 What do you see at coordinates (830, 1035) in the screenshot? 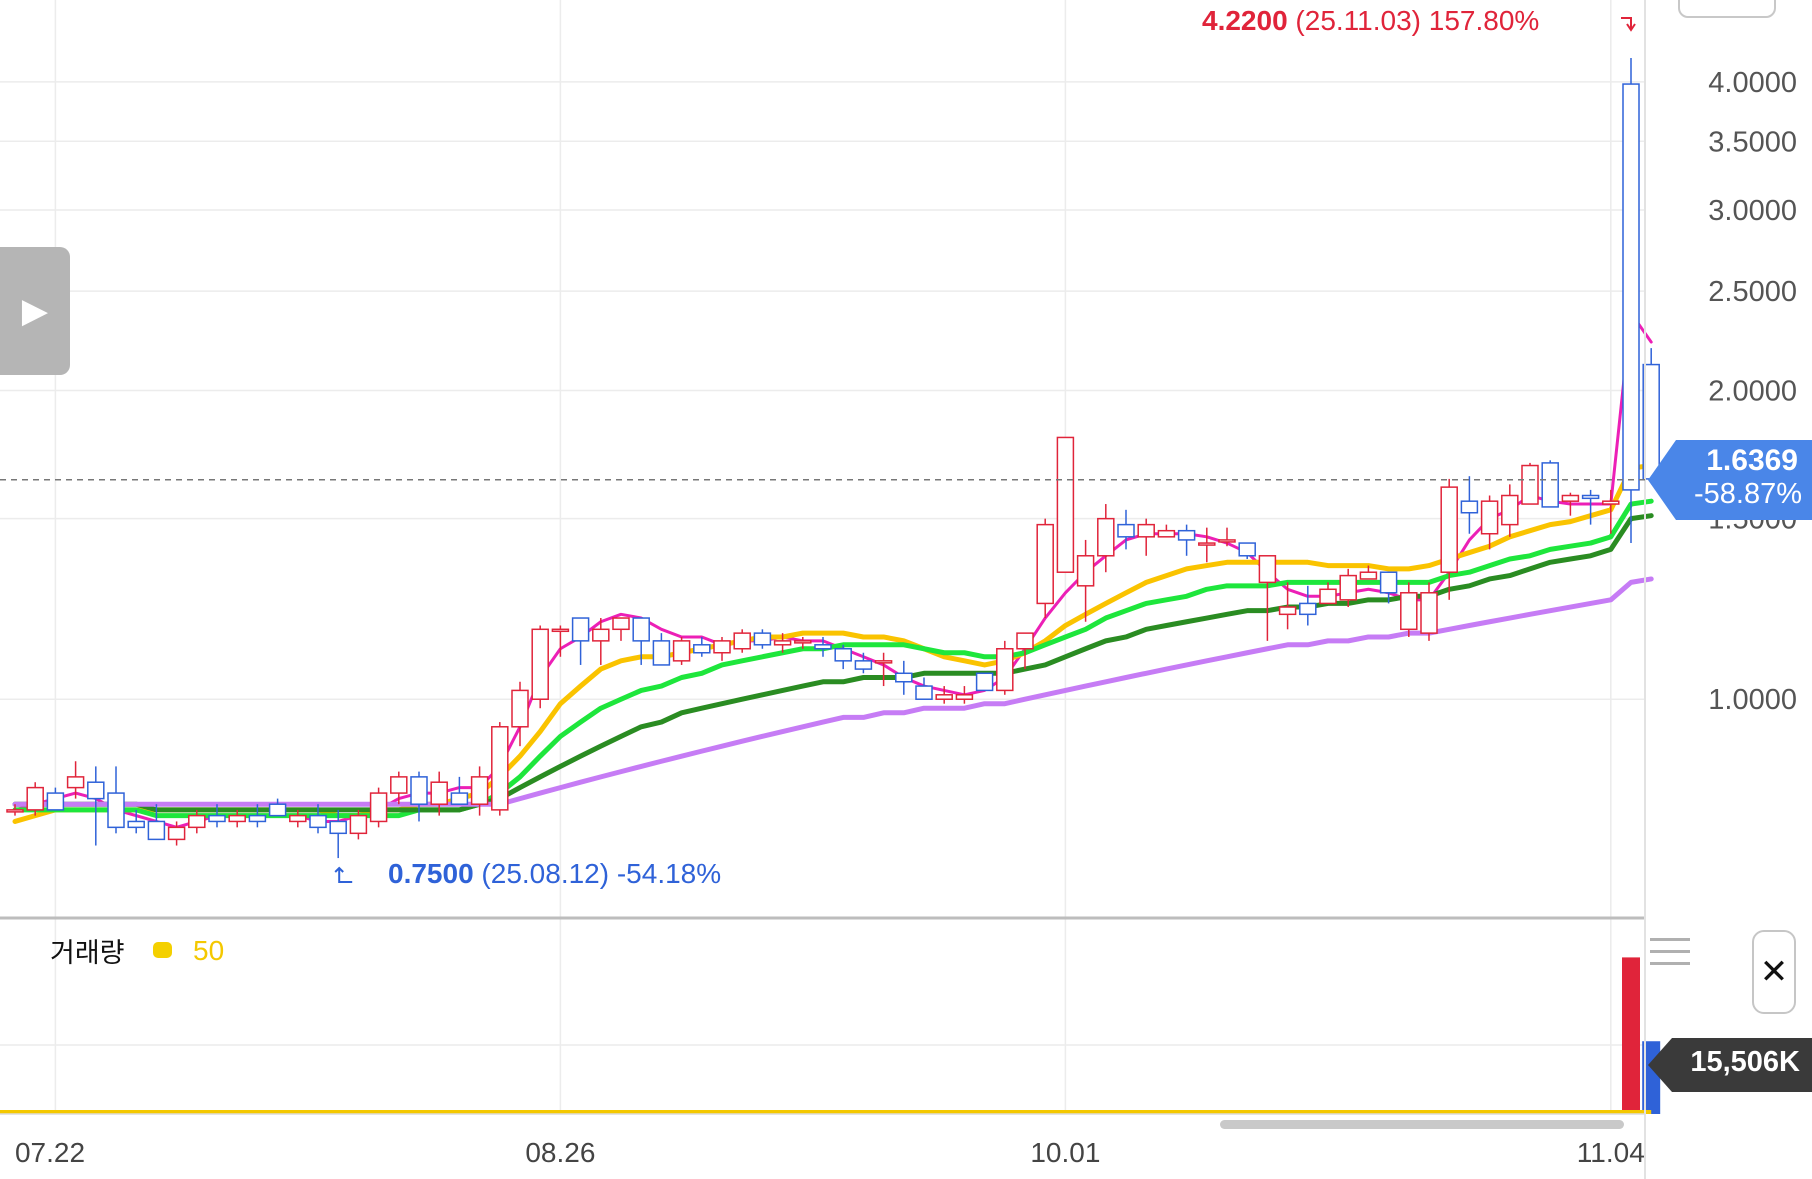
I see `volume-bars` at bounding box center [830, 1035].